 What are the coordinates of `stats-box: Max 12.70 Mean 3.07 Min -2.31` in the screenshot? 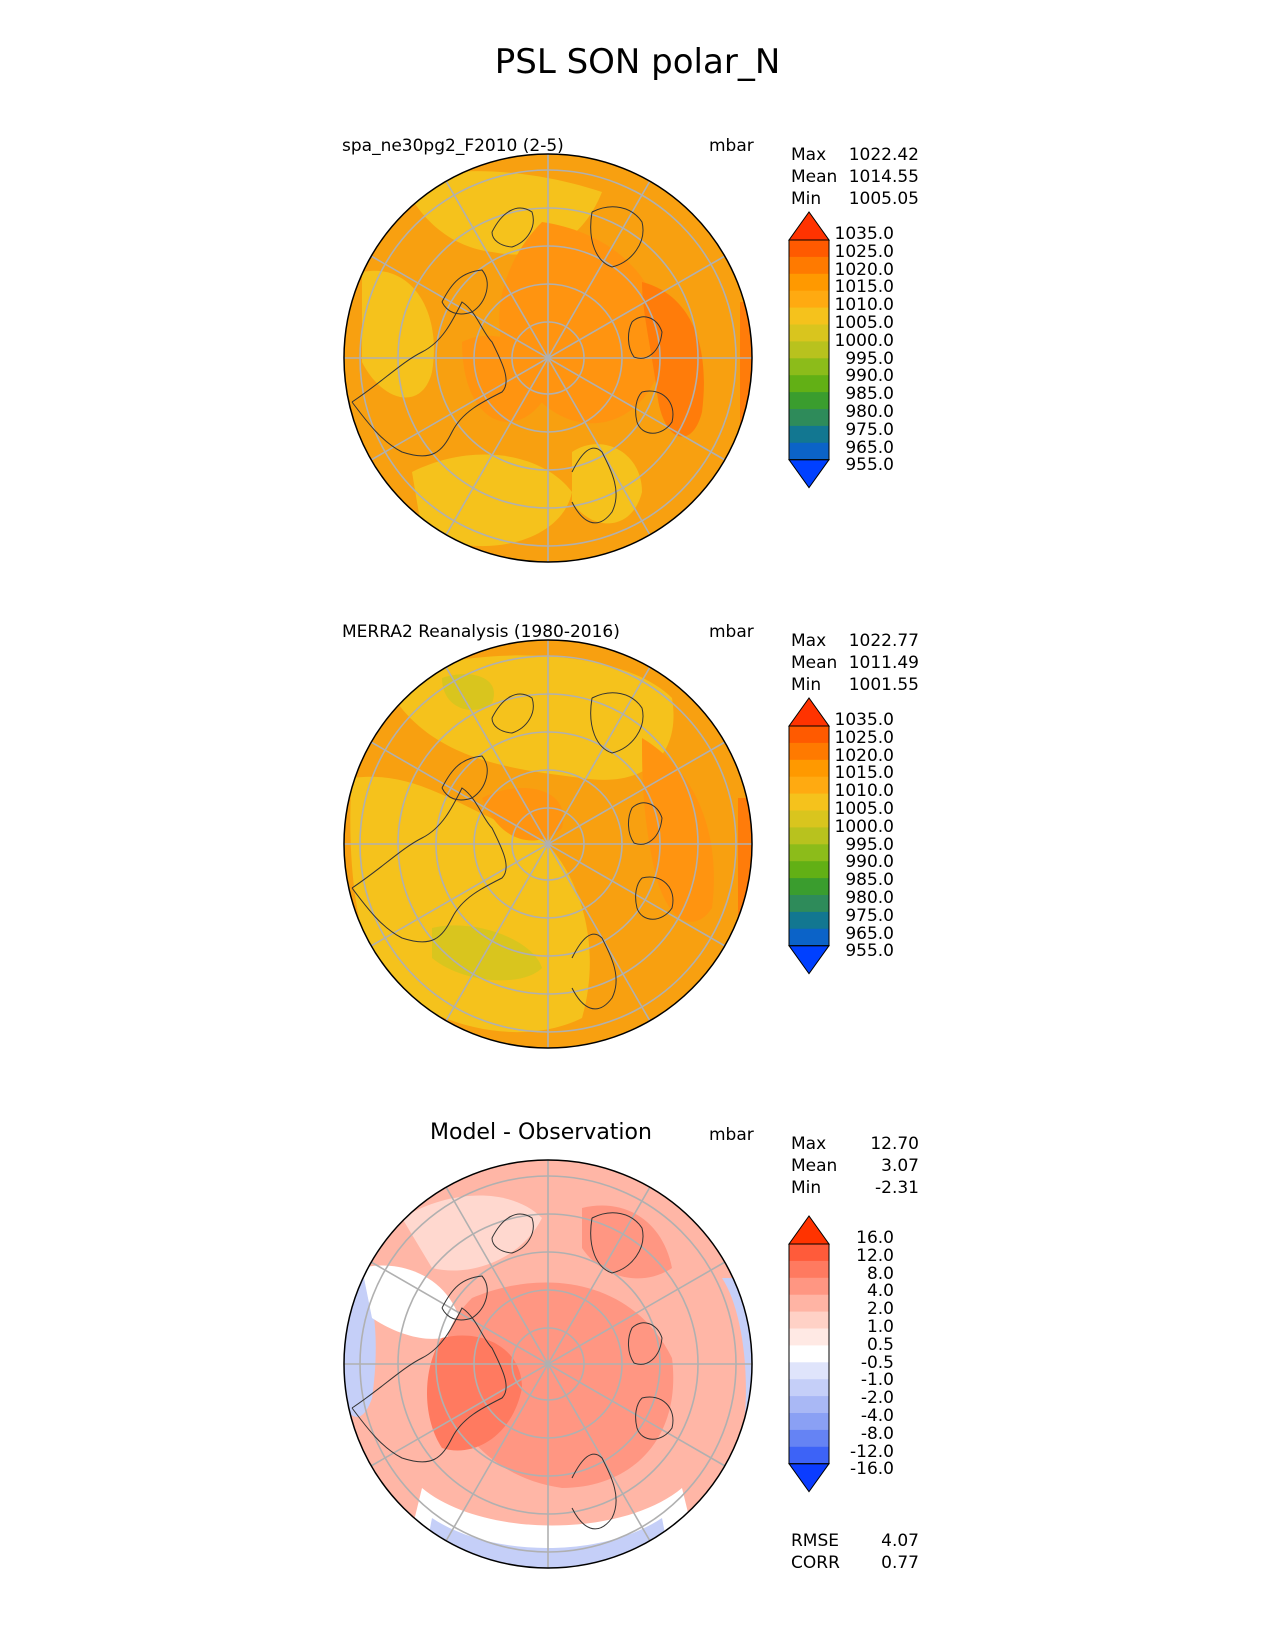 It's located at (855, 1166).